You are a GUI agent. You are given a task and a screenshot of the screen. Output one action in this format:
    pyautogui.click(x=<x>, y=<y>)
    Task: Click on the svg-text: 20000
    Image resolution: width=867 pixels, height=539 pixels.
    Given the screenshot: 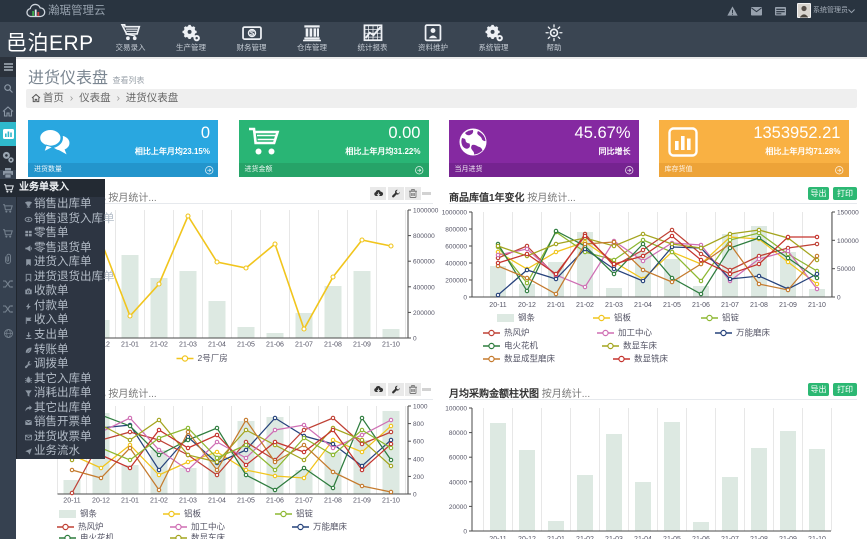 What is the action you would take?
    pyautogui.click(x=458, y=507)
    